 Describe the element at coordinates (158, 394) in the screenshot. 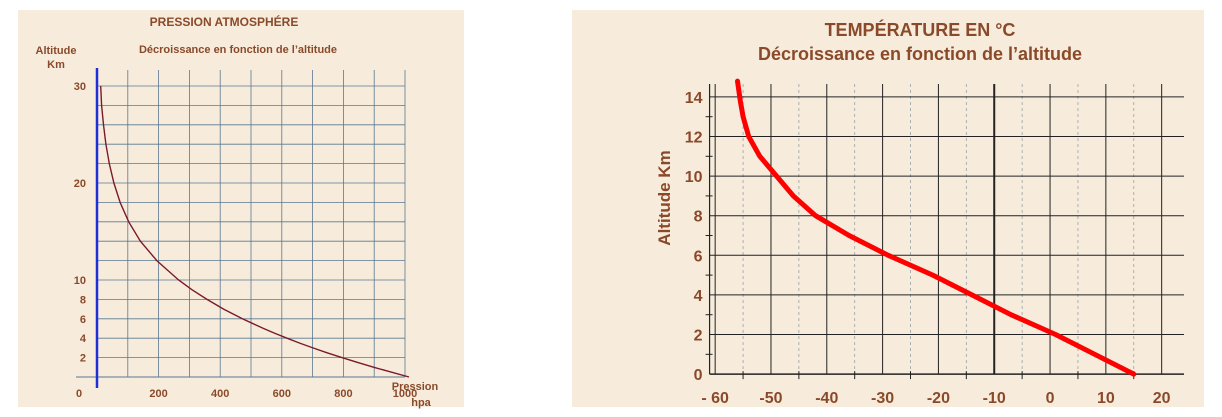

I see `pressure-x-tick-label: 200` at that location.